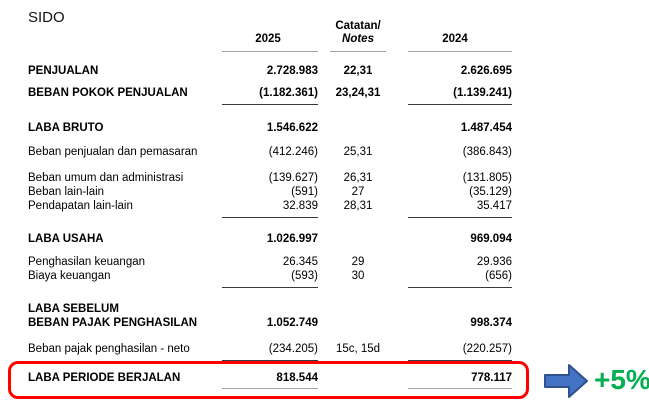  I want to click on total-row: LABA PERIODE BERJALAN 818.544 778.117, so click(277, 378).